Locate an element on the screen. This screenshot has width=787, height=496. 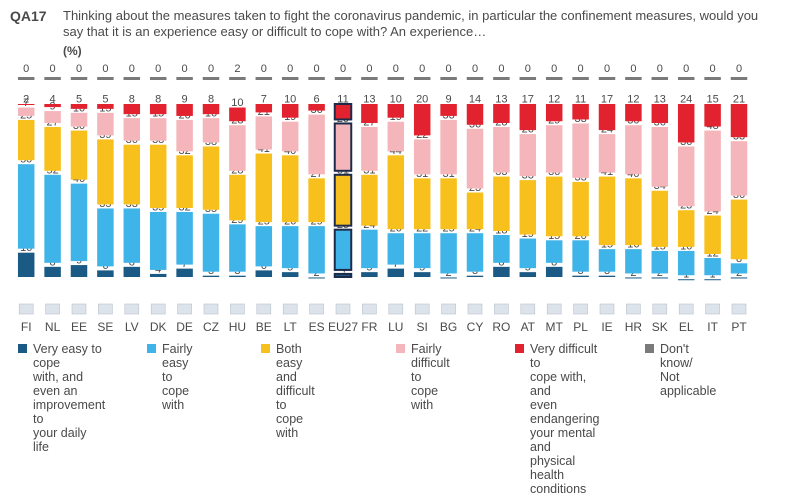
bar-both-EL is located at coordinates (686, 228).